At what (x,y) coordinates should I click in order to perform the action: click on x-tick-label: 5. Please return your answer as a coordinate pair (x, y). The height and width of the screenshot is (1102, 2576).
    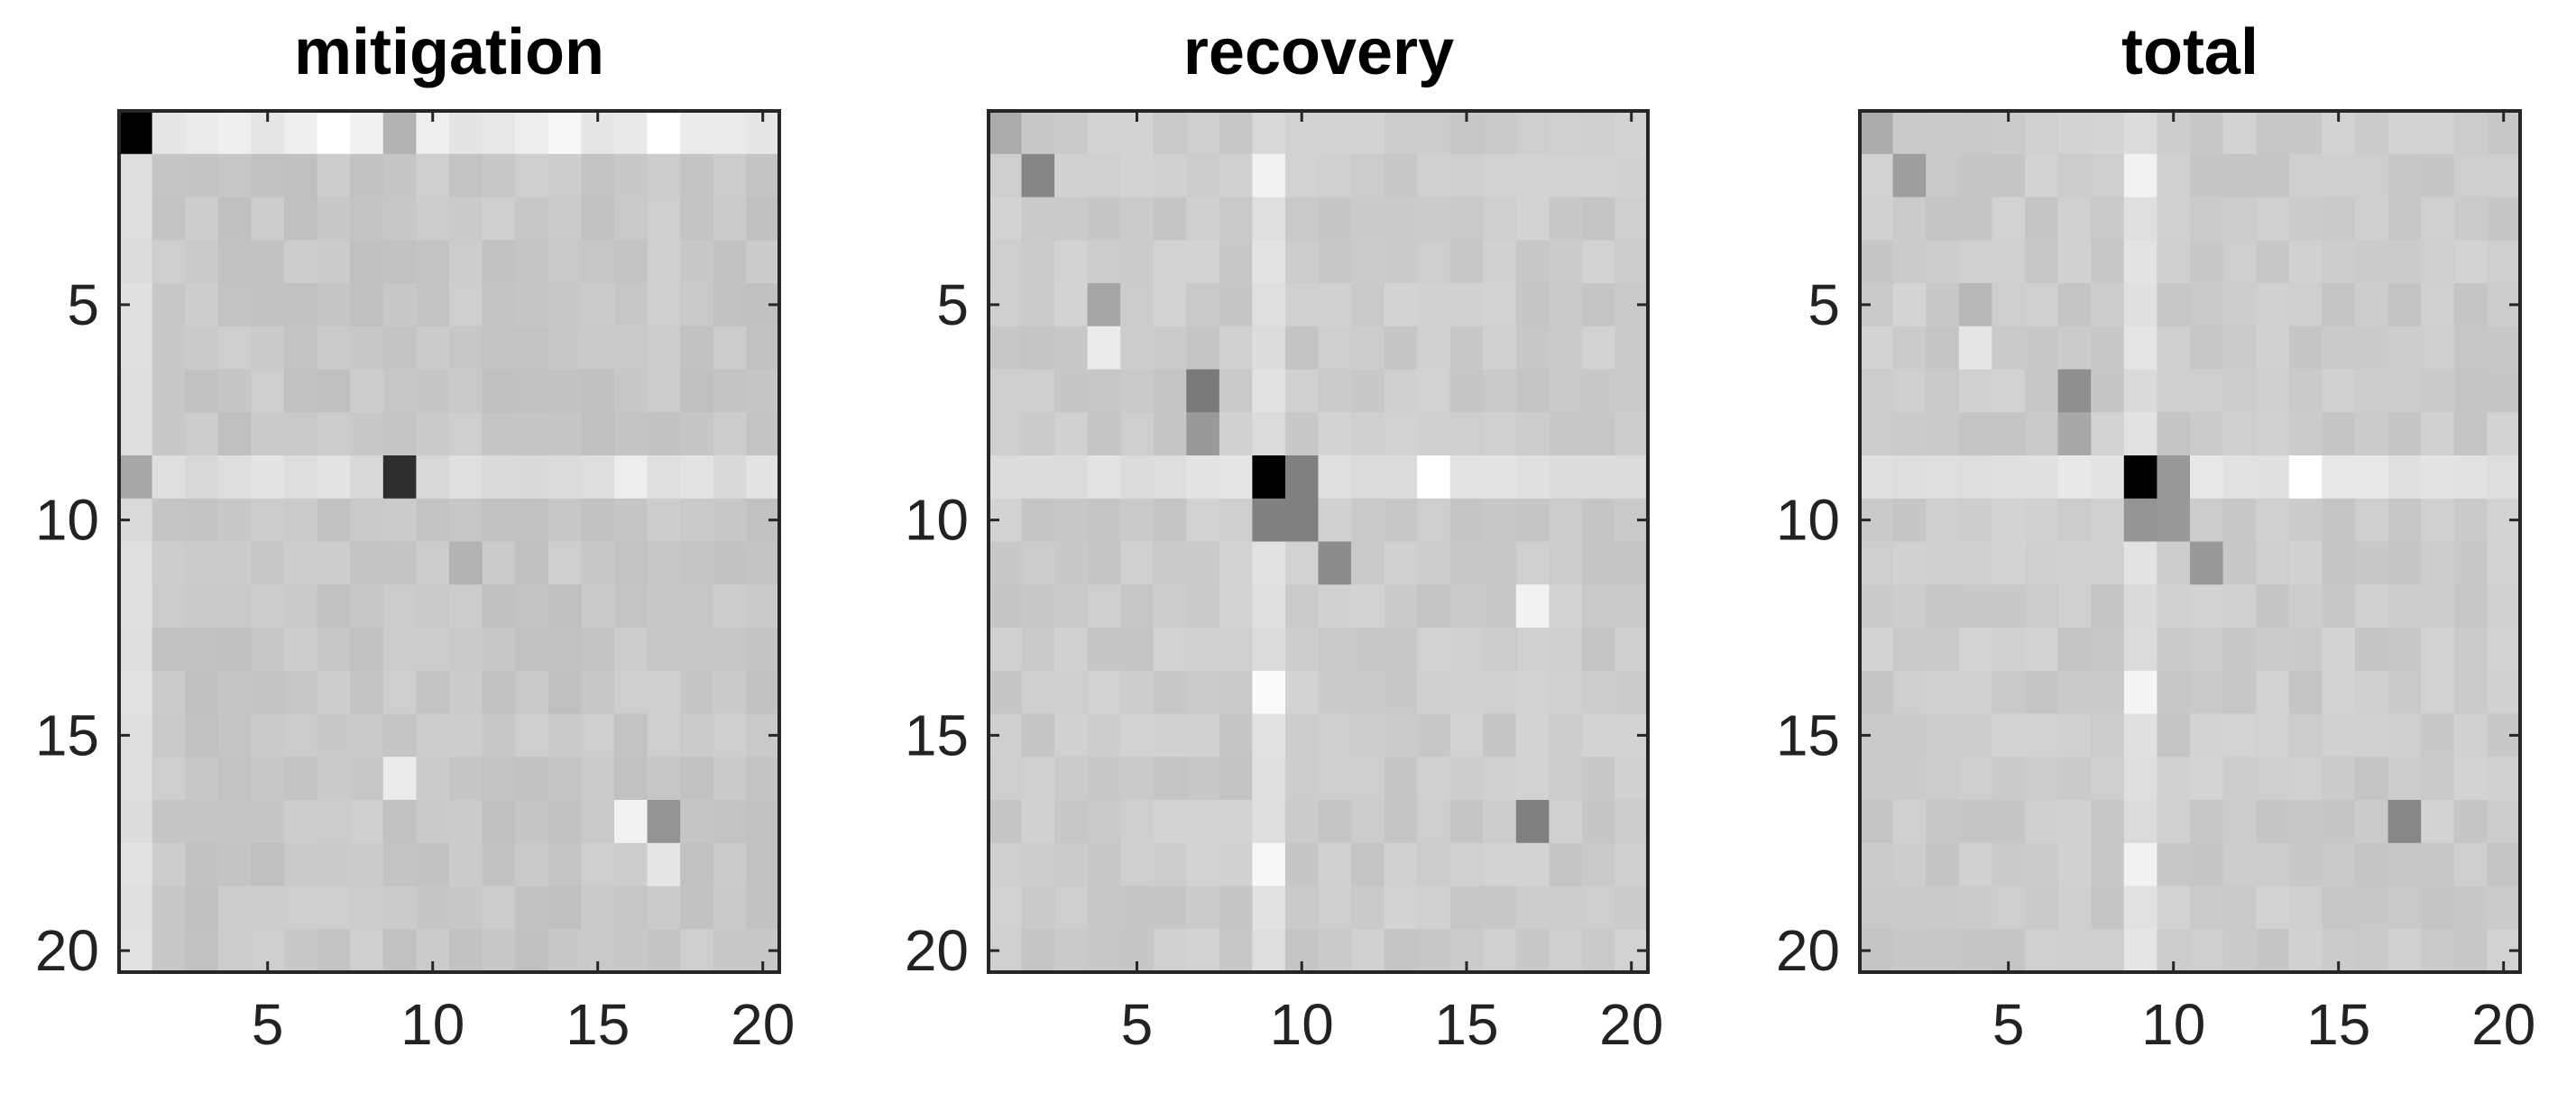
    Looking at the image, I should click on (2009, 1024).